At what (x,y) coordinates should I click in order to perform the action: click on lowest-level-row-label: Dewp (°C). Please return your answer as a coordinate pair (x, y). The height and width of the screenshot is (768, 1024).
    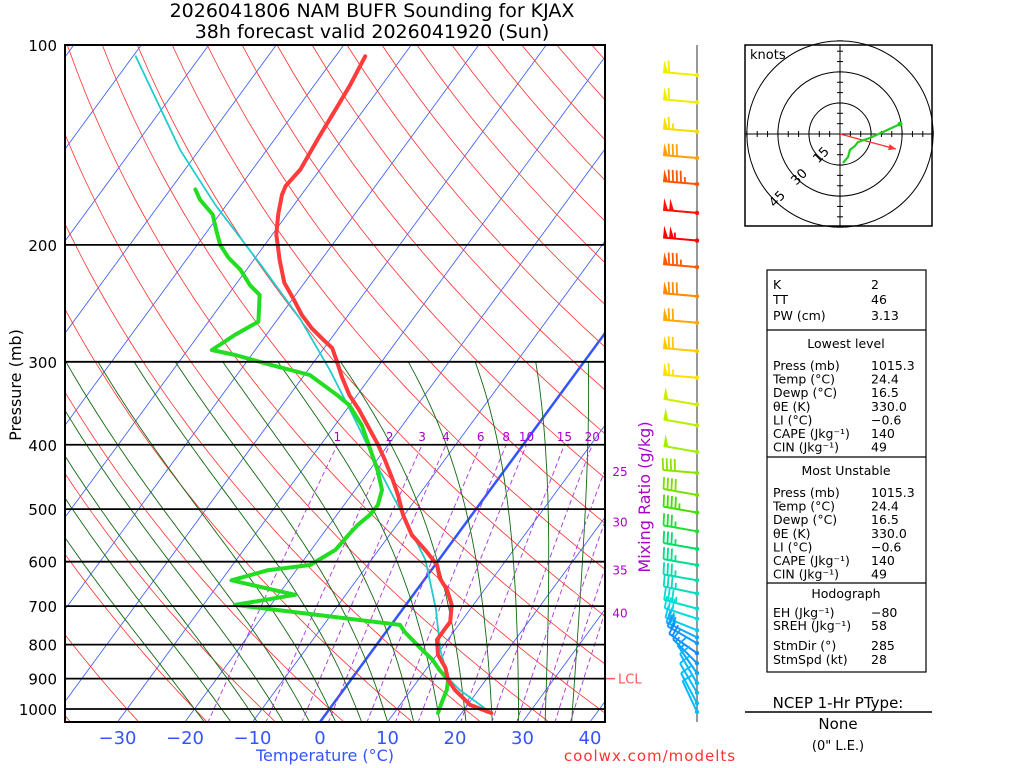
    Looking at the image, I should click on (805, 392).